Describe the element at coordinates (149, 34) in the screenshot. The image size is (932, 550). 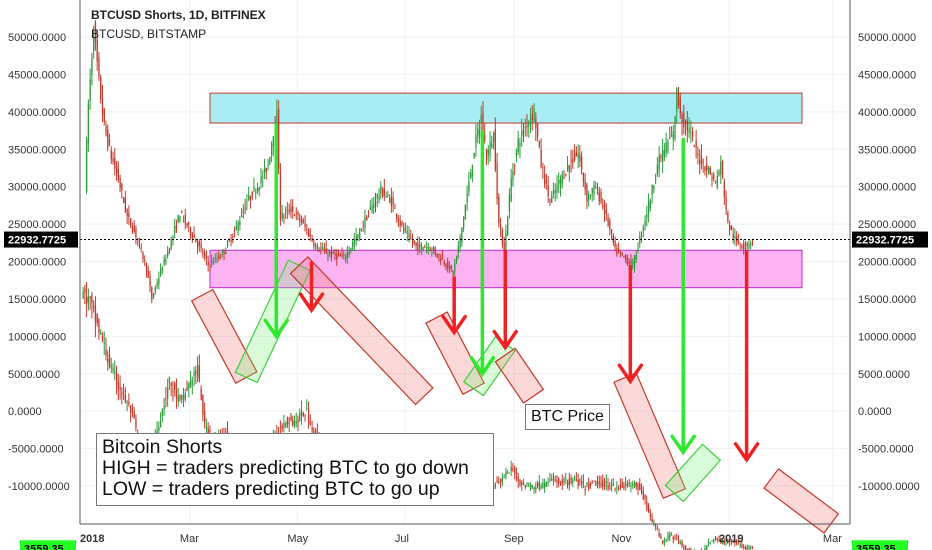
I see `overlay-symbol: BTCUSD, BITSTAMP` at that location.